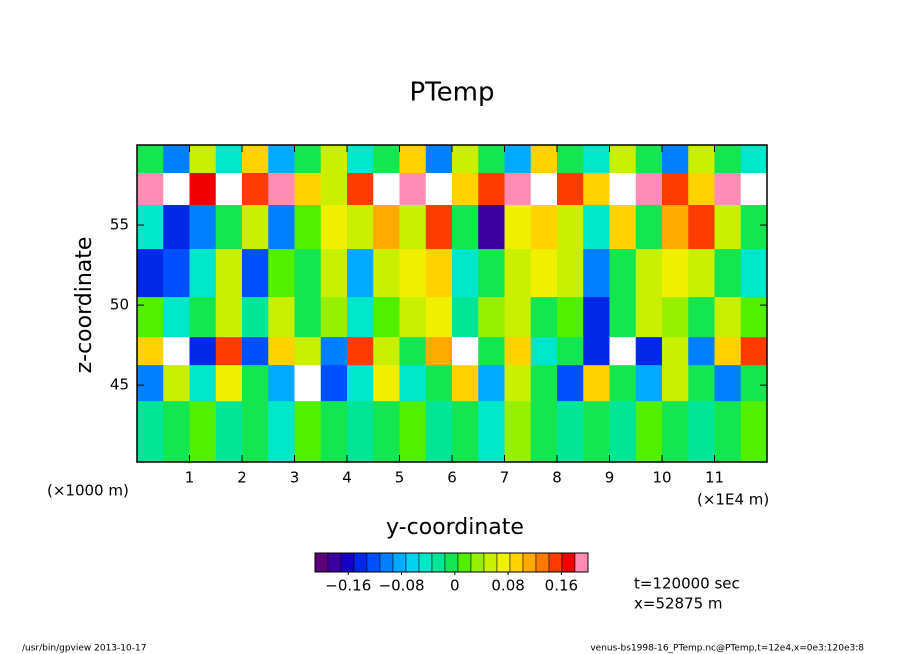 This screenshot has height=654, width=904. What do you see at coordinates (455, 586) in the screenshot?
I see `colorbar-tick-label: 0` at bounding box center [455, 586].